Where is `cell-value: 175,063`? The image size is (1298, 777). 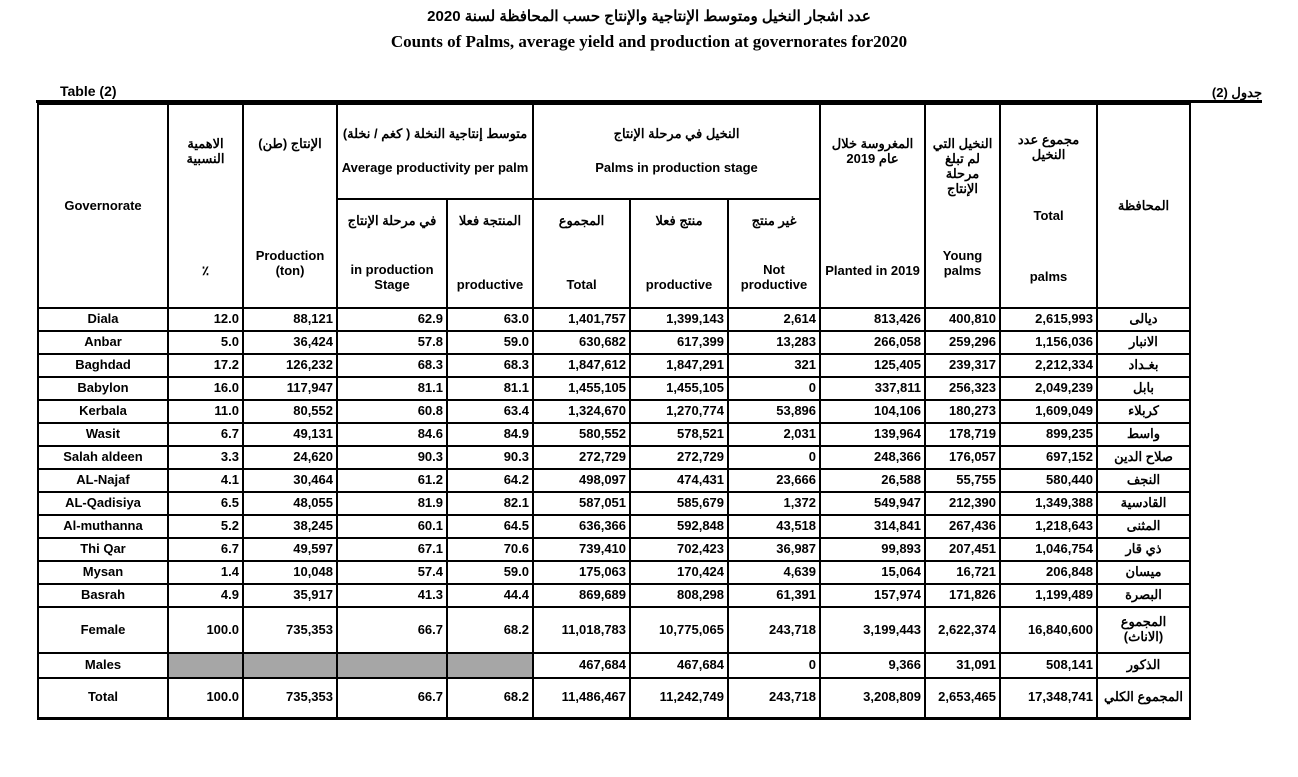 cell-value: 175,063 is located at coordinates (582, 572).